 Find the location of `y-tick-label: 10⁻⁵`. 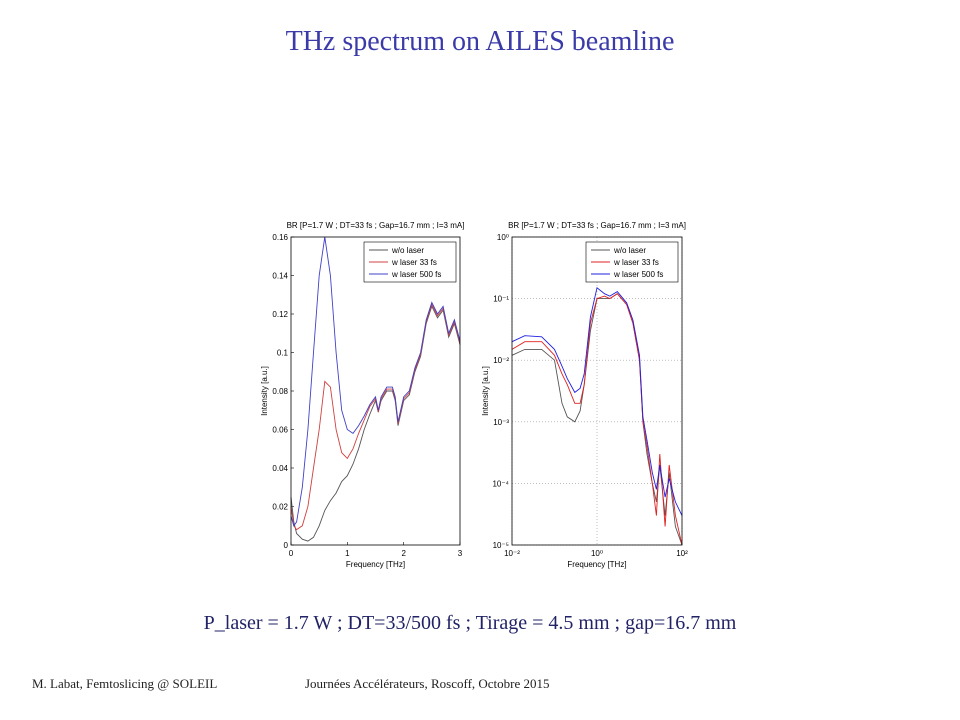

y-tick-label: 10⁻⁵ is located at coordinates (501, 545).